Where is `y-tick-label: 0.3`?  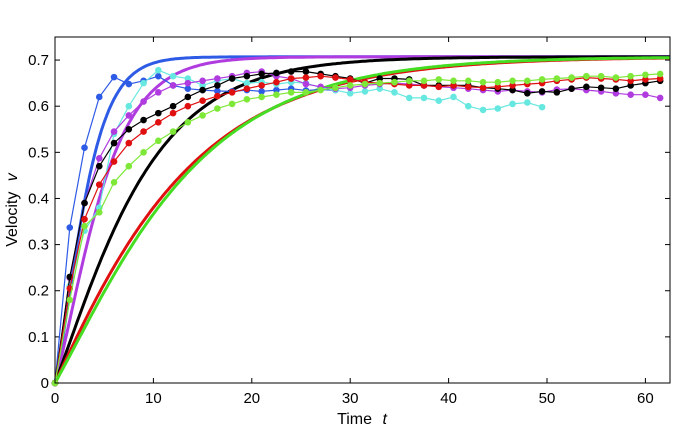 y-tick-label: 0.3 is located at coordinates (38, 245).